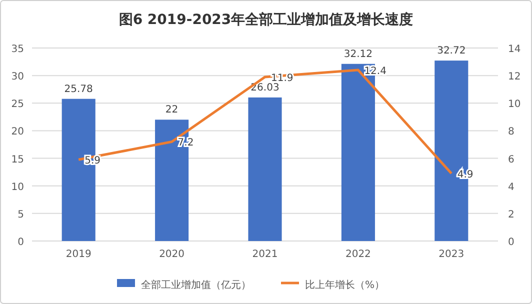 Image resolution: width=532 pixels, height=304 pixels. What do you see at coordinates (511, 214) in the screenshot?
I see `y2-tick-label: 2` at bounding box center [511, 214].